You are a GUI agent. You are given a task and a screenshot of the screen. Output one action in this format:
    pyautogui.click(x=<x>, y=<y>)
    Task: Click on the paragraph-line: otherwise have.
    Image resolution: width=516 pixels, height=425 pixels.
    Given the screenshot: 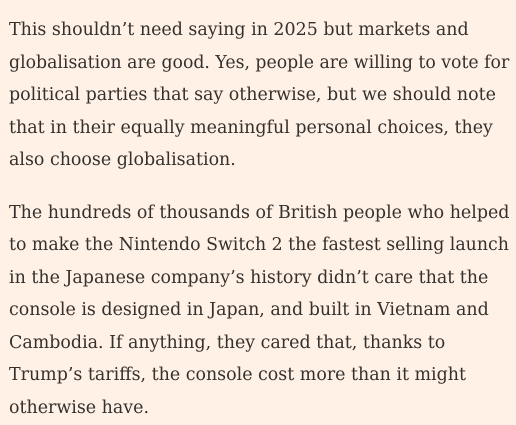 What is the action you would take?
    pyautogui.click(x=79, y=407)
    